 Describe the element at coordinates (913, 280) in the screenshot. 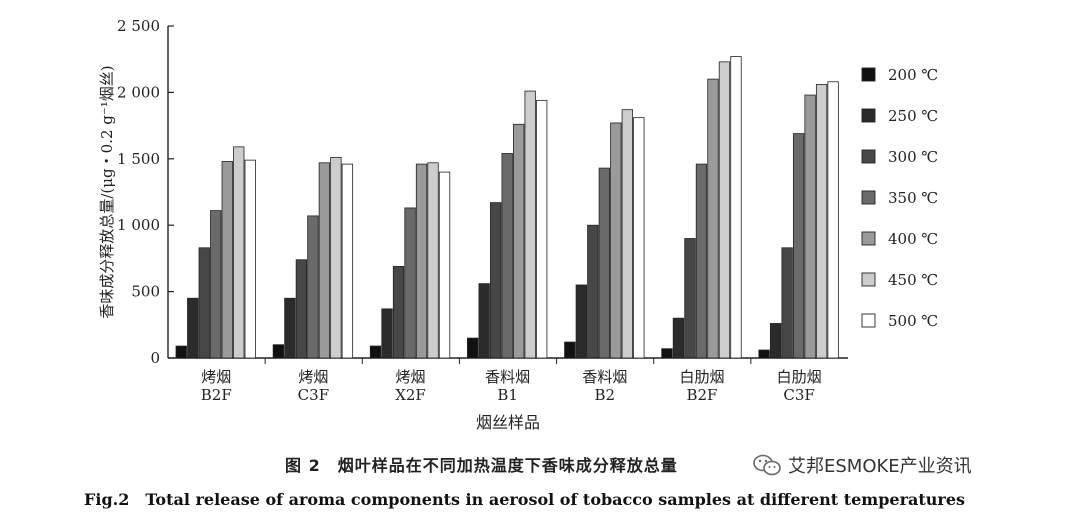

I see `legend-label: 450 ℃` at that location.